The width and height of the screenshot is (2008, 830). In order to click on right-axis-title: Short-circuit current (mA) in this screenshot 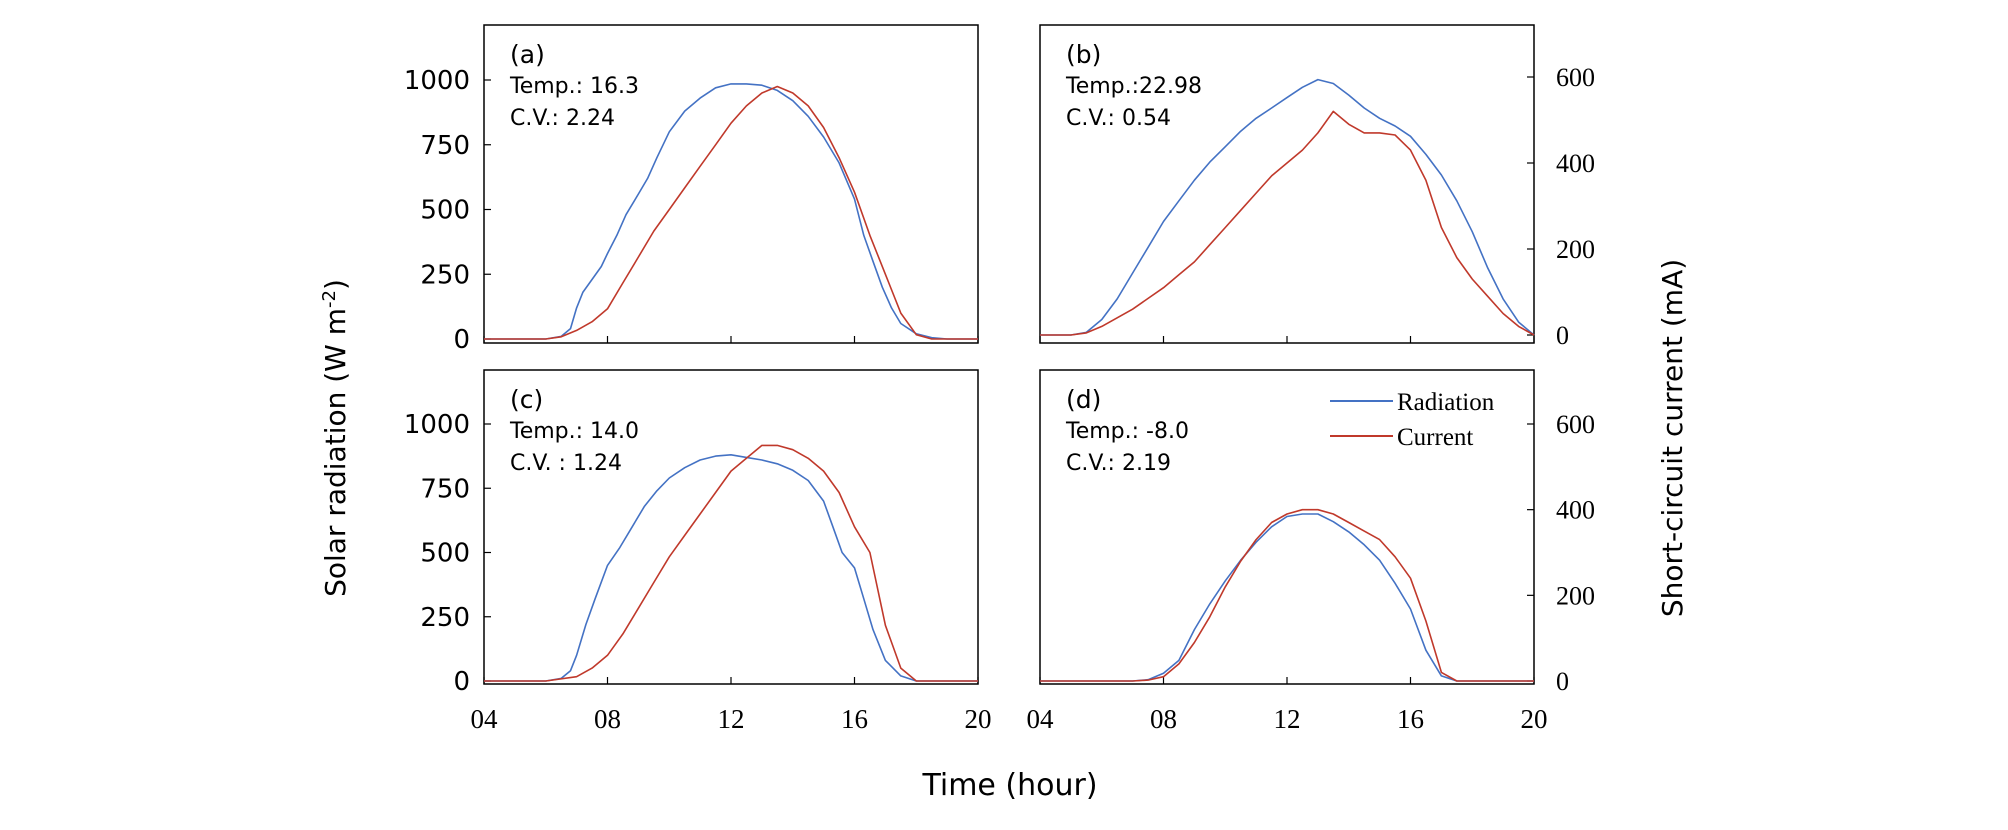, I will do `click(1672, 438)`.